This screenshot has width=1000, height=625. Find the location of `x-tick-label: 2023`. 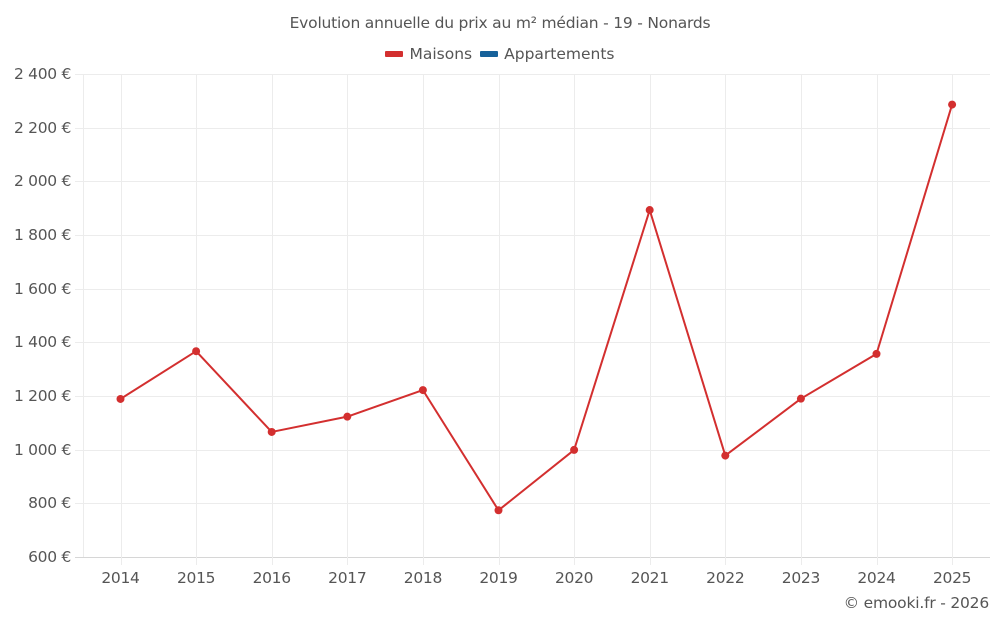

x-tick-label: 2023 is located at coordinates (801, 578).